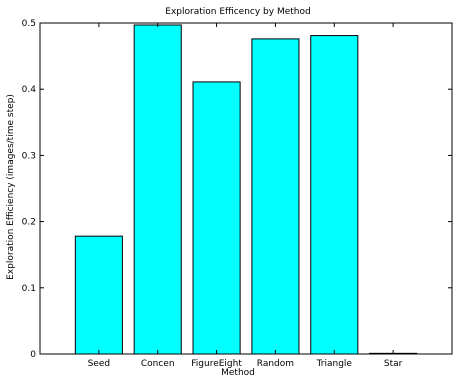  What do you see at coordinates (29, 289) in the screenshot?
I see `y-tick-label: 0.1` at bounding box center [29, 289].